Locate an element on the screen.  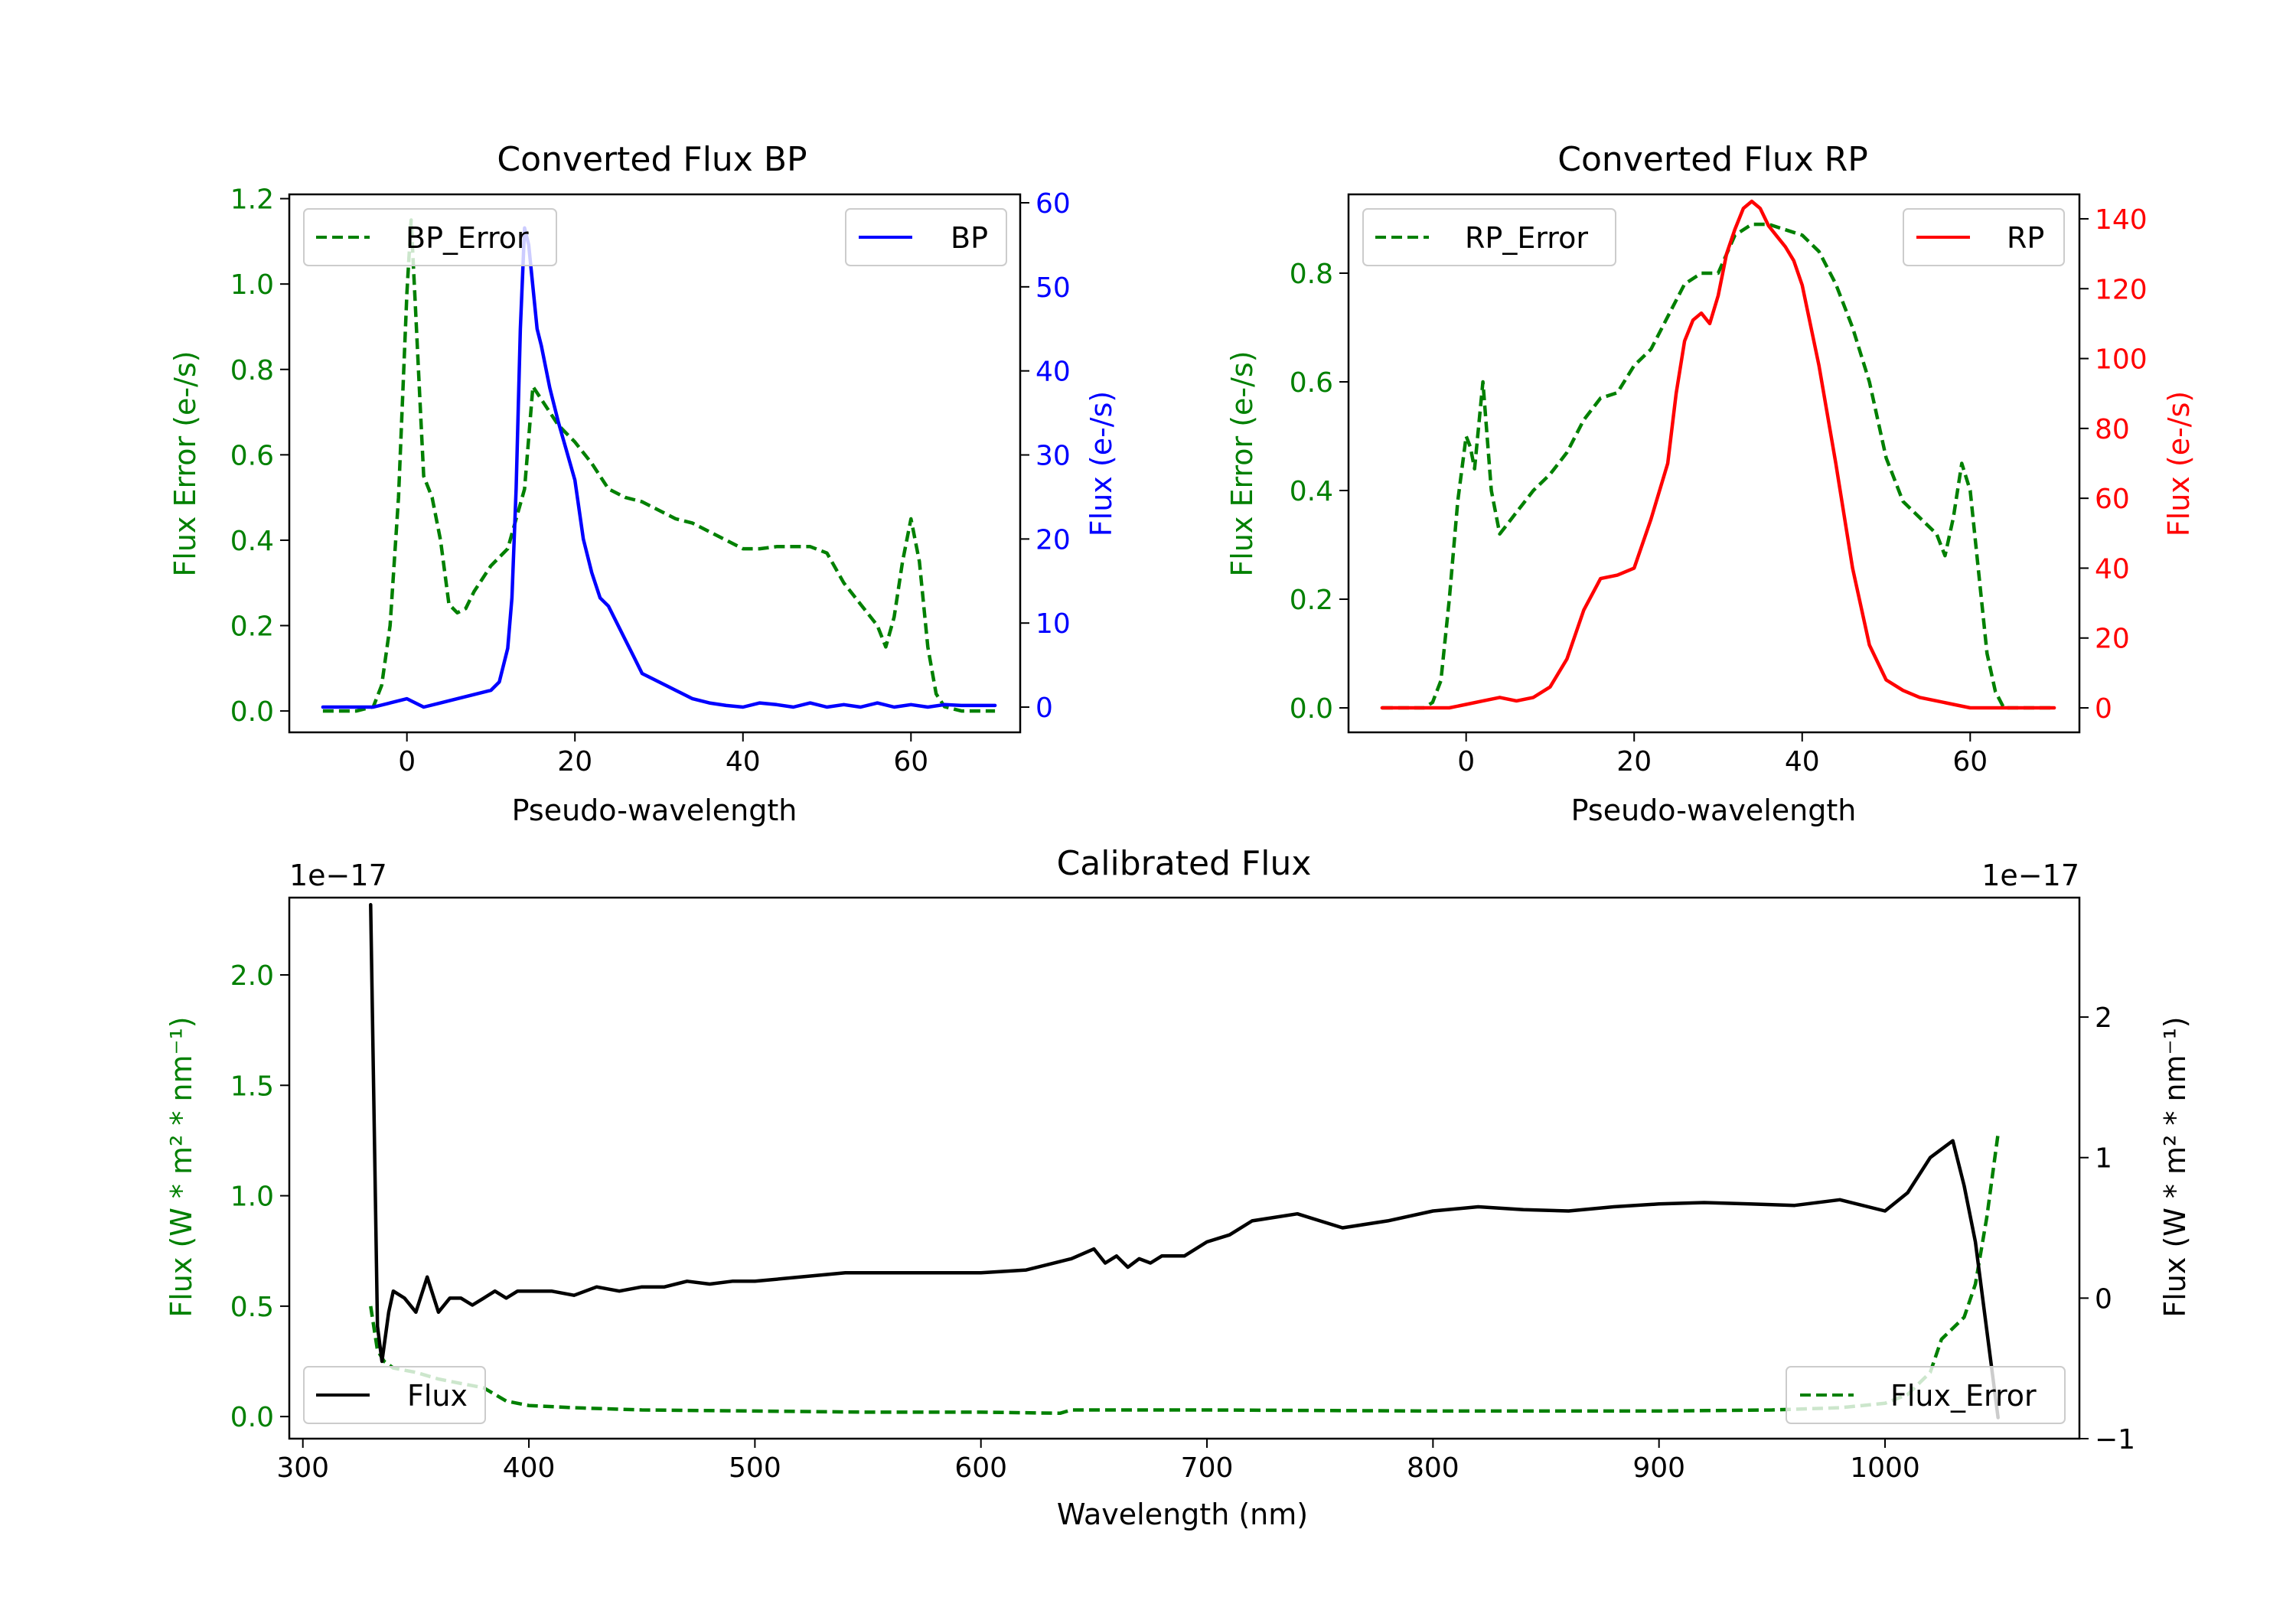
calibrated-y-right-tick-label: −1 is located at coordinates (2115, 1439).